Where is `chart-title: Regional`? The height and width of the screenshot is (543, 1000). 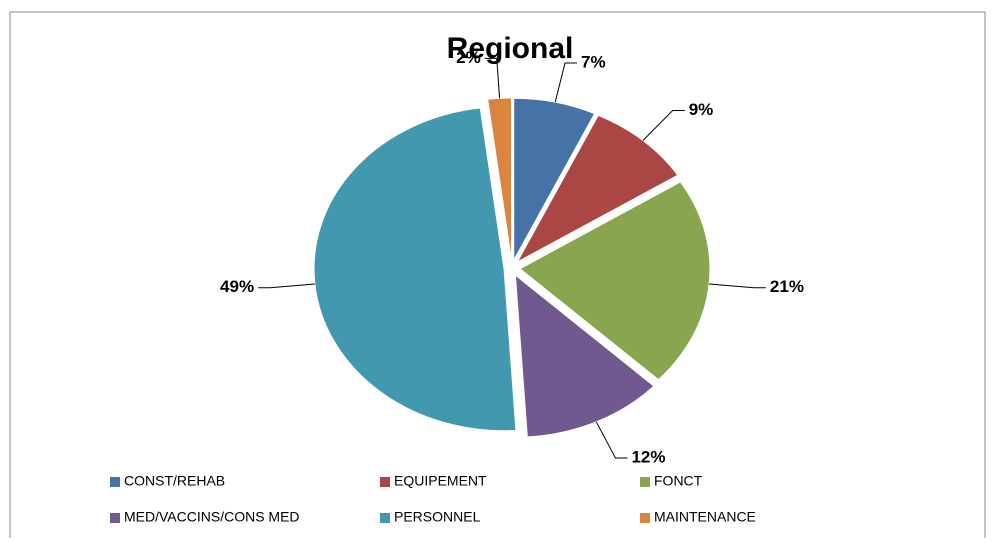 chart-title: Regional is located at coordinates (510, 48).